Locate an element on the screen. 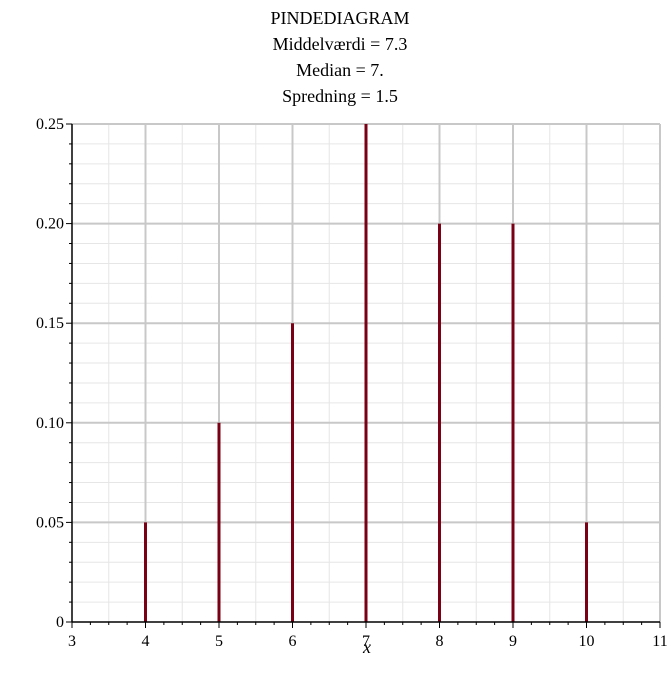 The width and height of the screenshot is (671, 682). x-tick-label: 10 is located at coordinates (587, 641).